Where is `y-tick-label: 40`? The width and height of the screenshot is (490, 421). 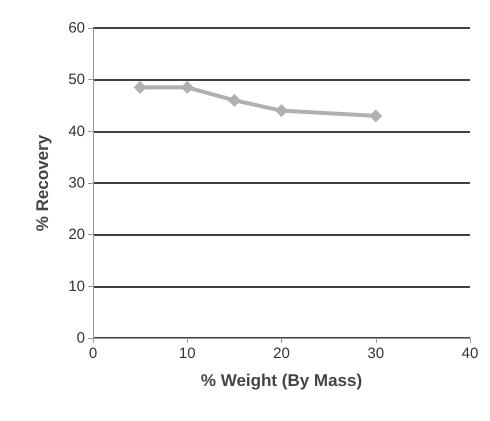 y-tick-label: 40 is located at coordinates (76, 131).